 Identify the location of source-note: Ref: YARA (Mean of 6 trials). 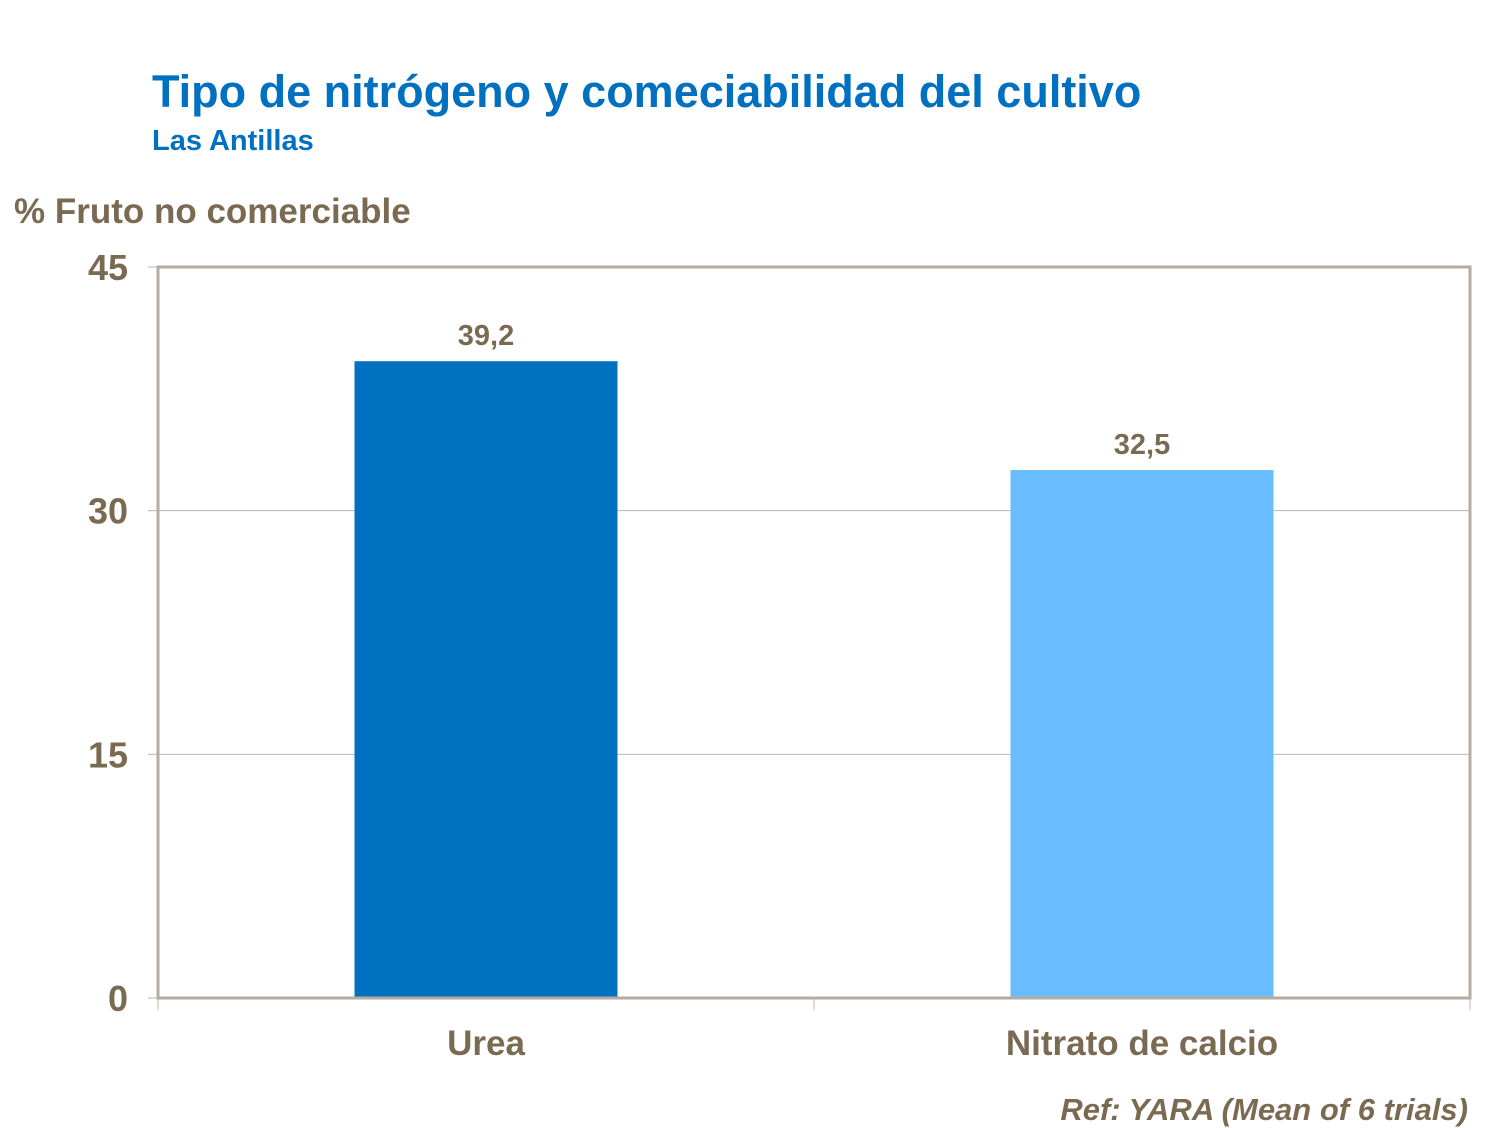
(1264, 1109).